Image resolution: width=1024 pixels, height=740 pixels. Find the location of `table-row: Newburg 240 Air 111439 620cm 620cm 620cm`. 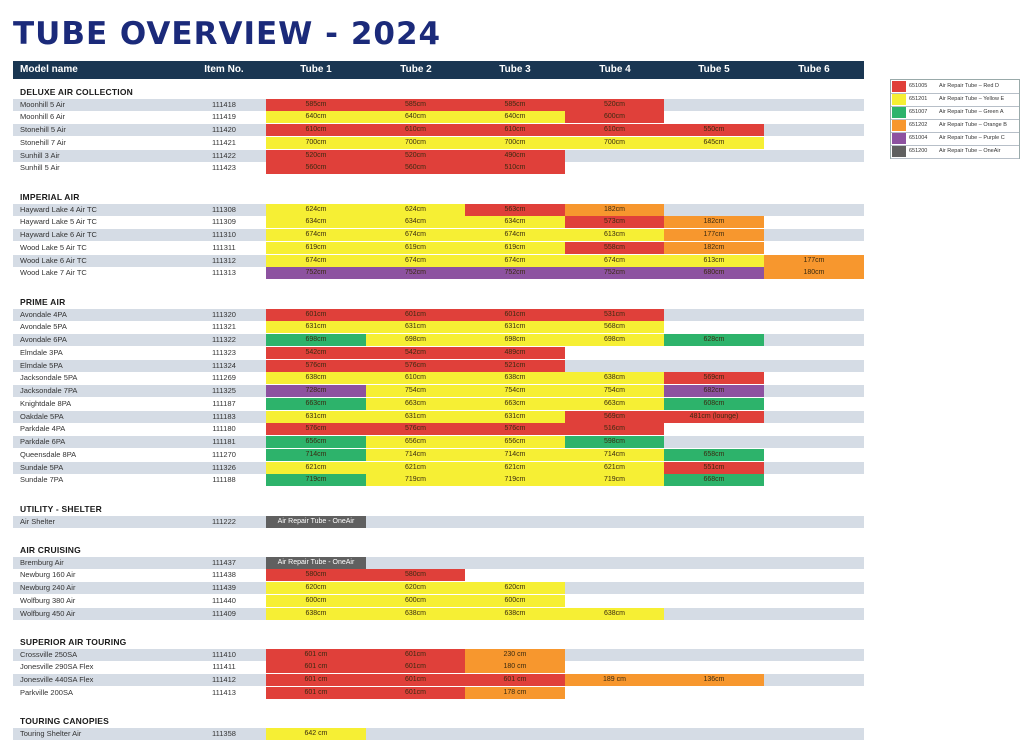

table-row: Newburg 240 Air 111439 620cm 620cm 620cm is located at coordinates (438, 588).